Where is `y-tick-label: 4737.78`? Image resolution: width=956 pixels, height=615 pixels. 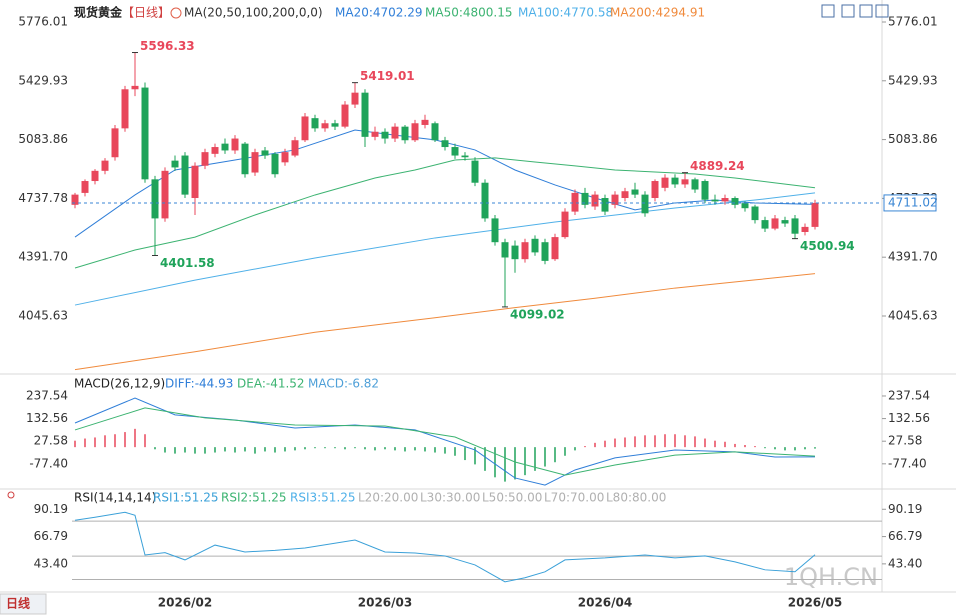
y-tick-label: 4737.78 is located at coordinates (43, 198).